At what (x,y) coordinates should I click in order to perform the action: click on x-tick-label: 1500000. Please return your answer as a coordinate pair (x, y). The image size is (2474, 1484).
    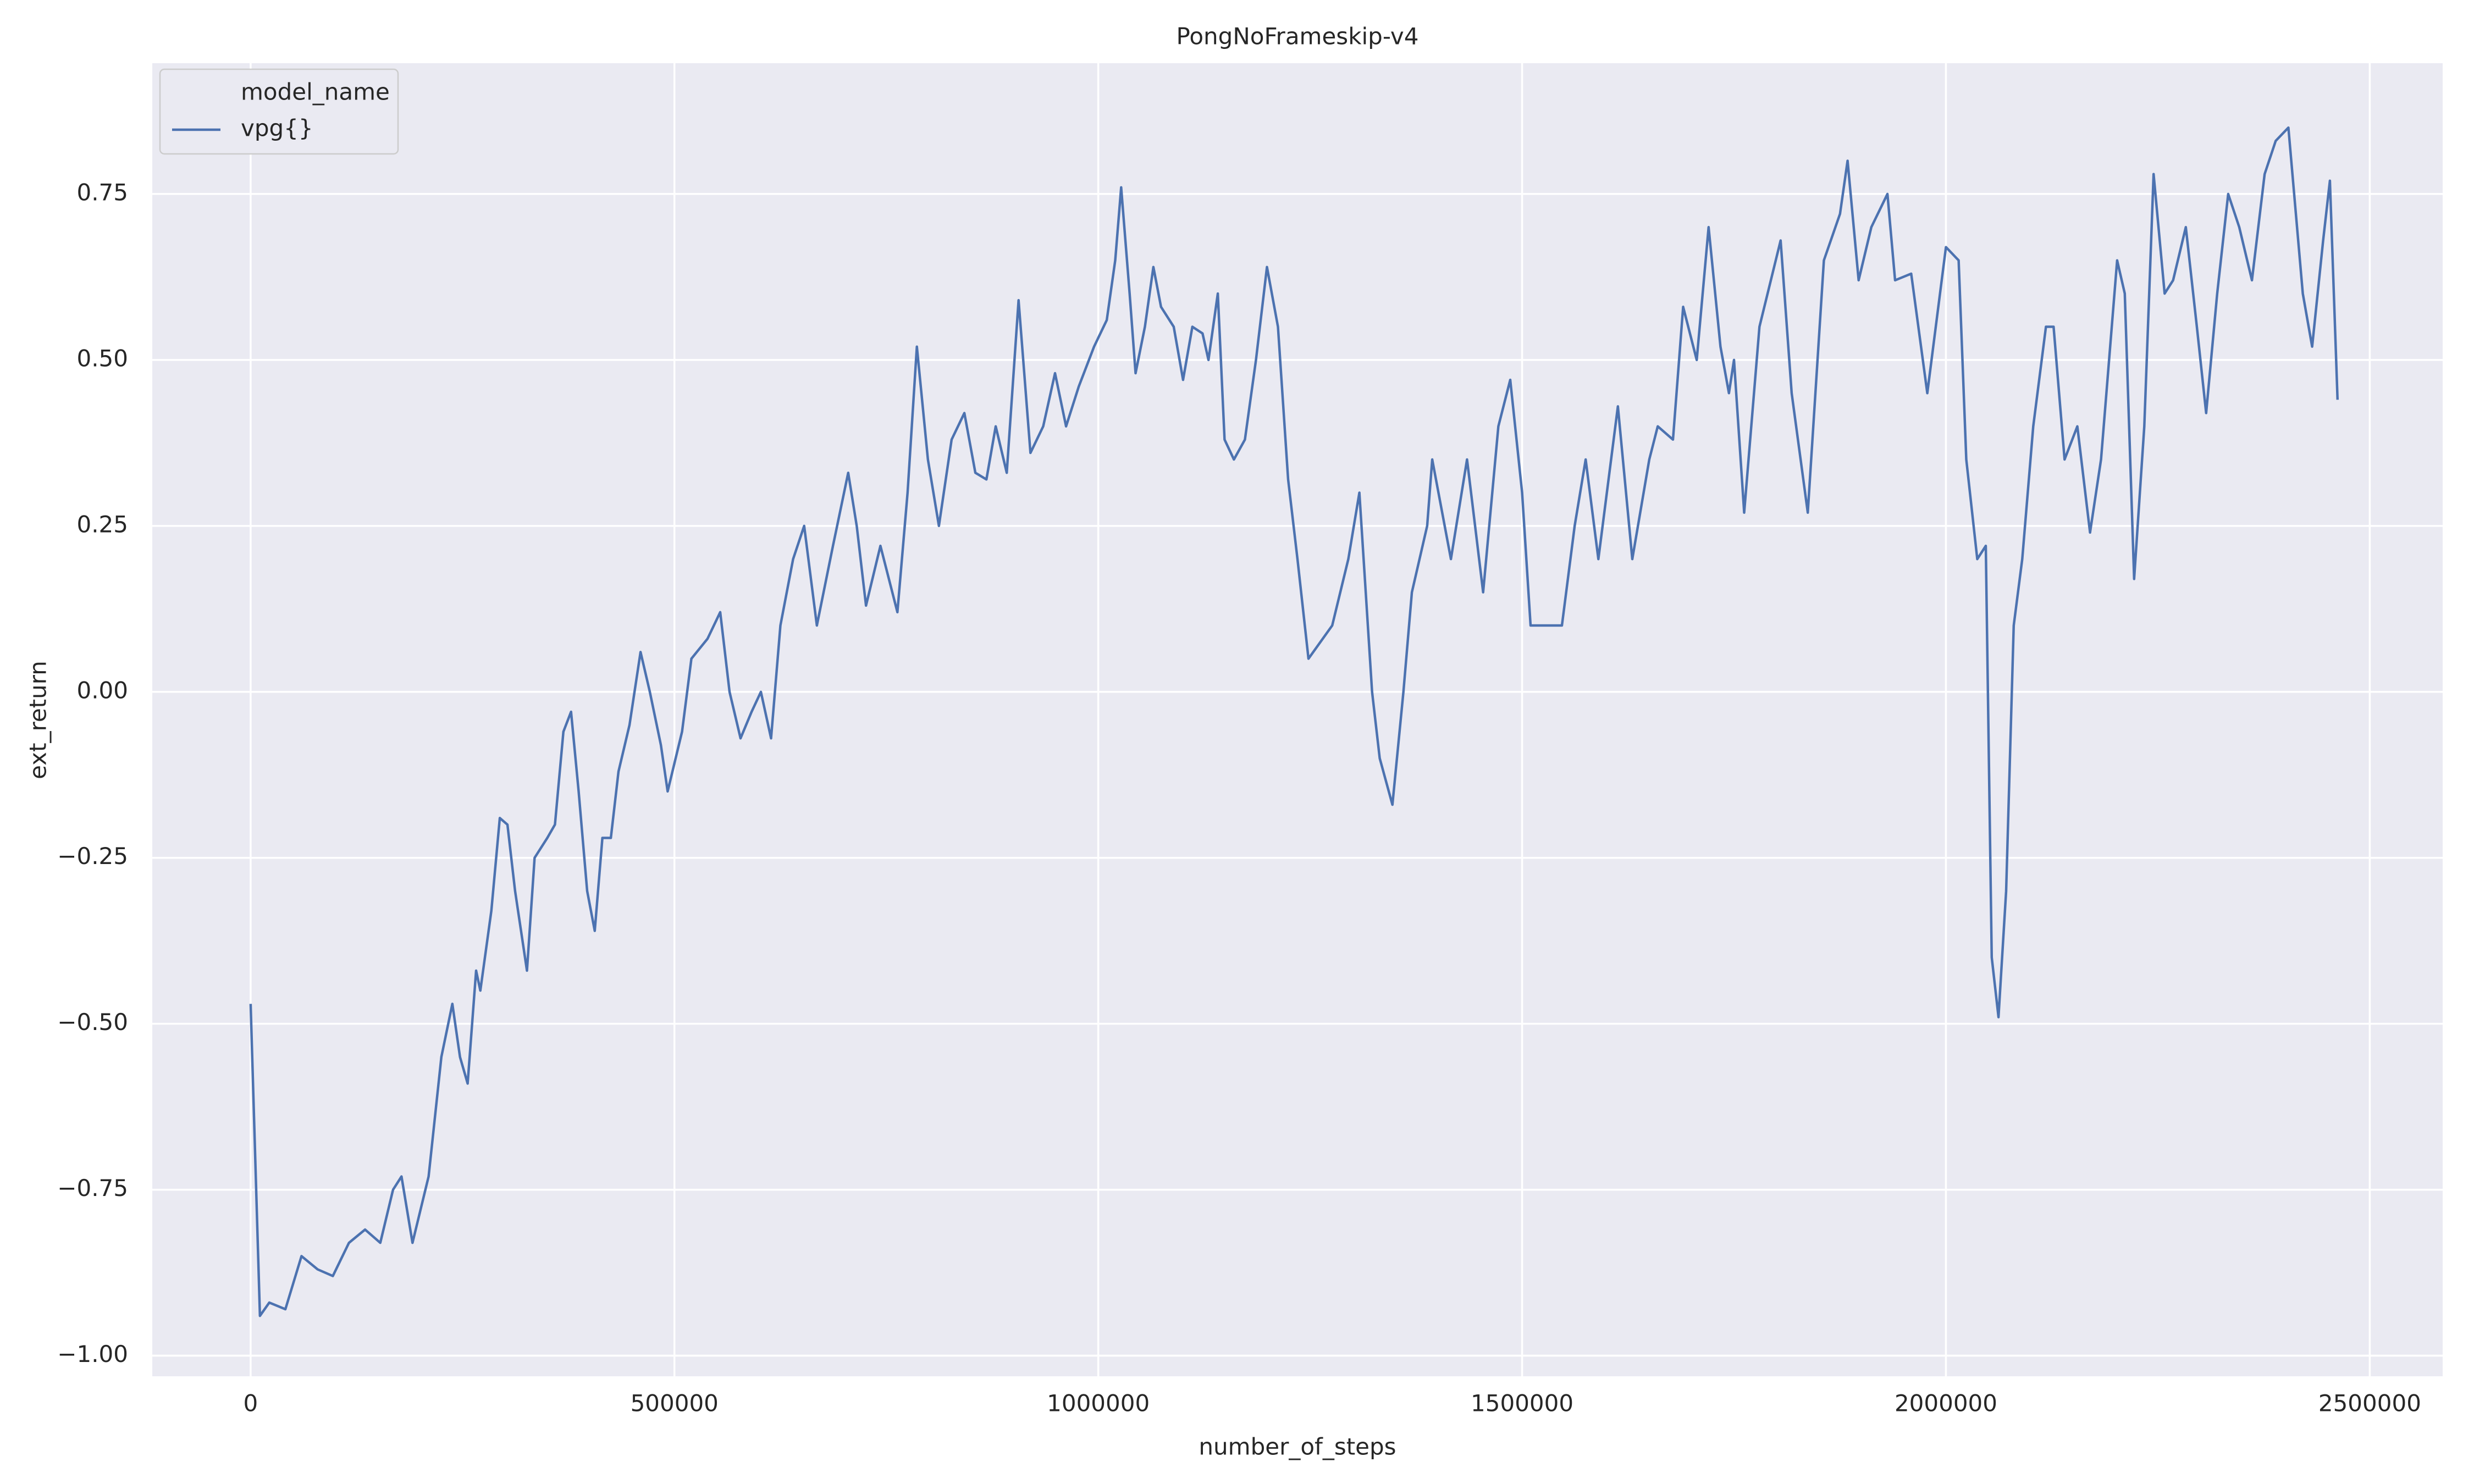
    Looking at the image, I should click on (1522, 1403).